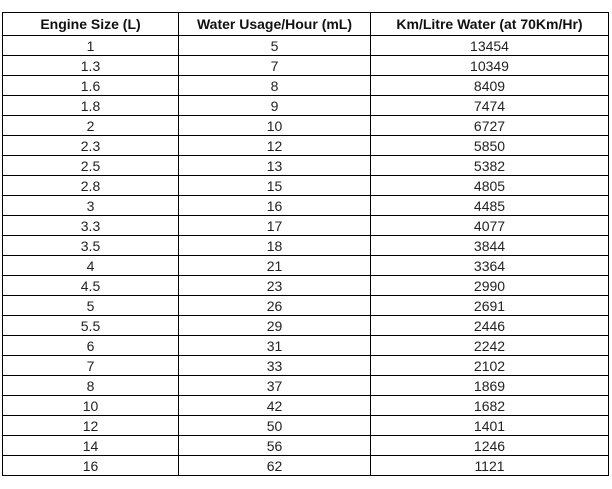  I want to click on engine-size-cell: 12, so click(90, 425).